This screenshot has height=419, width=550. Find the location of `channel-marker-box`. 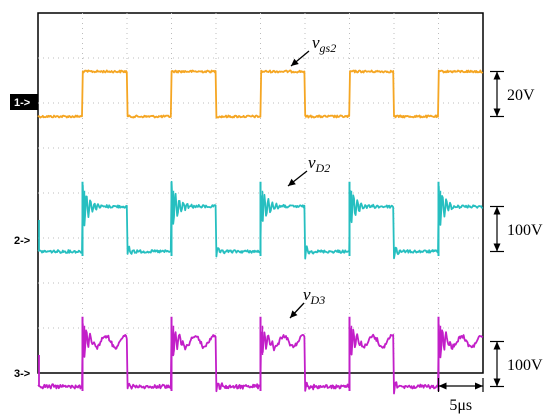

channel-marker-box is located at coordinates (24, 102).